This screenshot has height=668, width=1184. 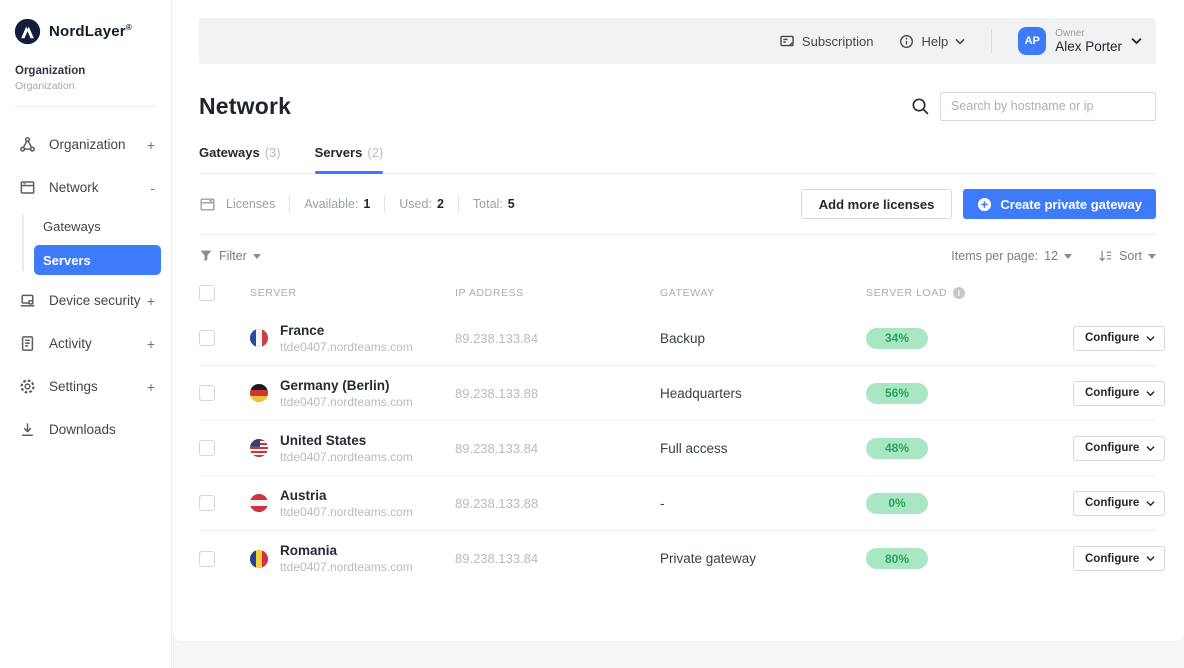 I want to click on filter-funnel-icon, so click(x=206, y=256).